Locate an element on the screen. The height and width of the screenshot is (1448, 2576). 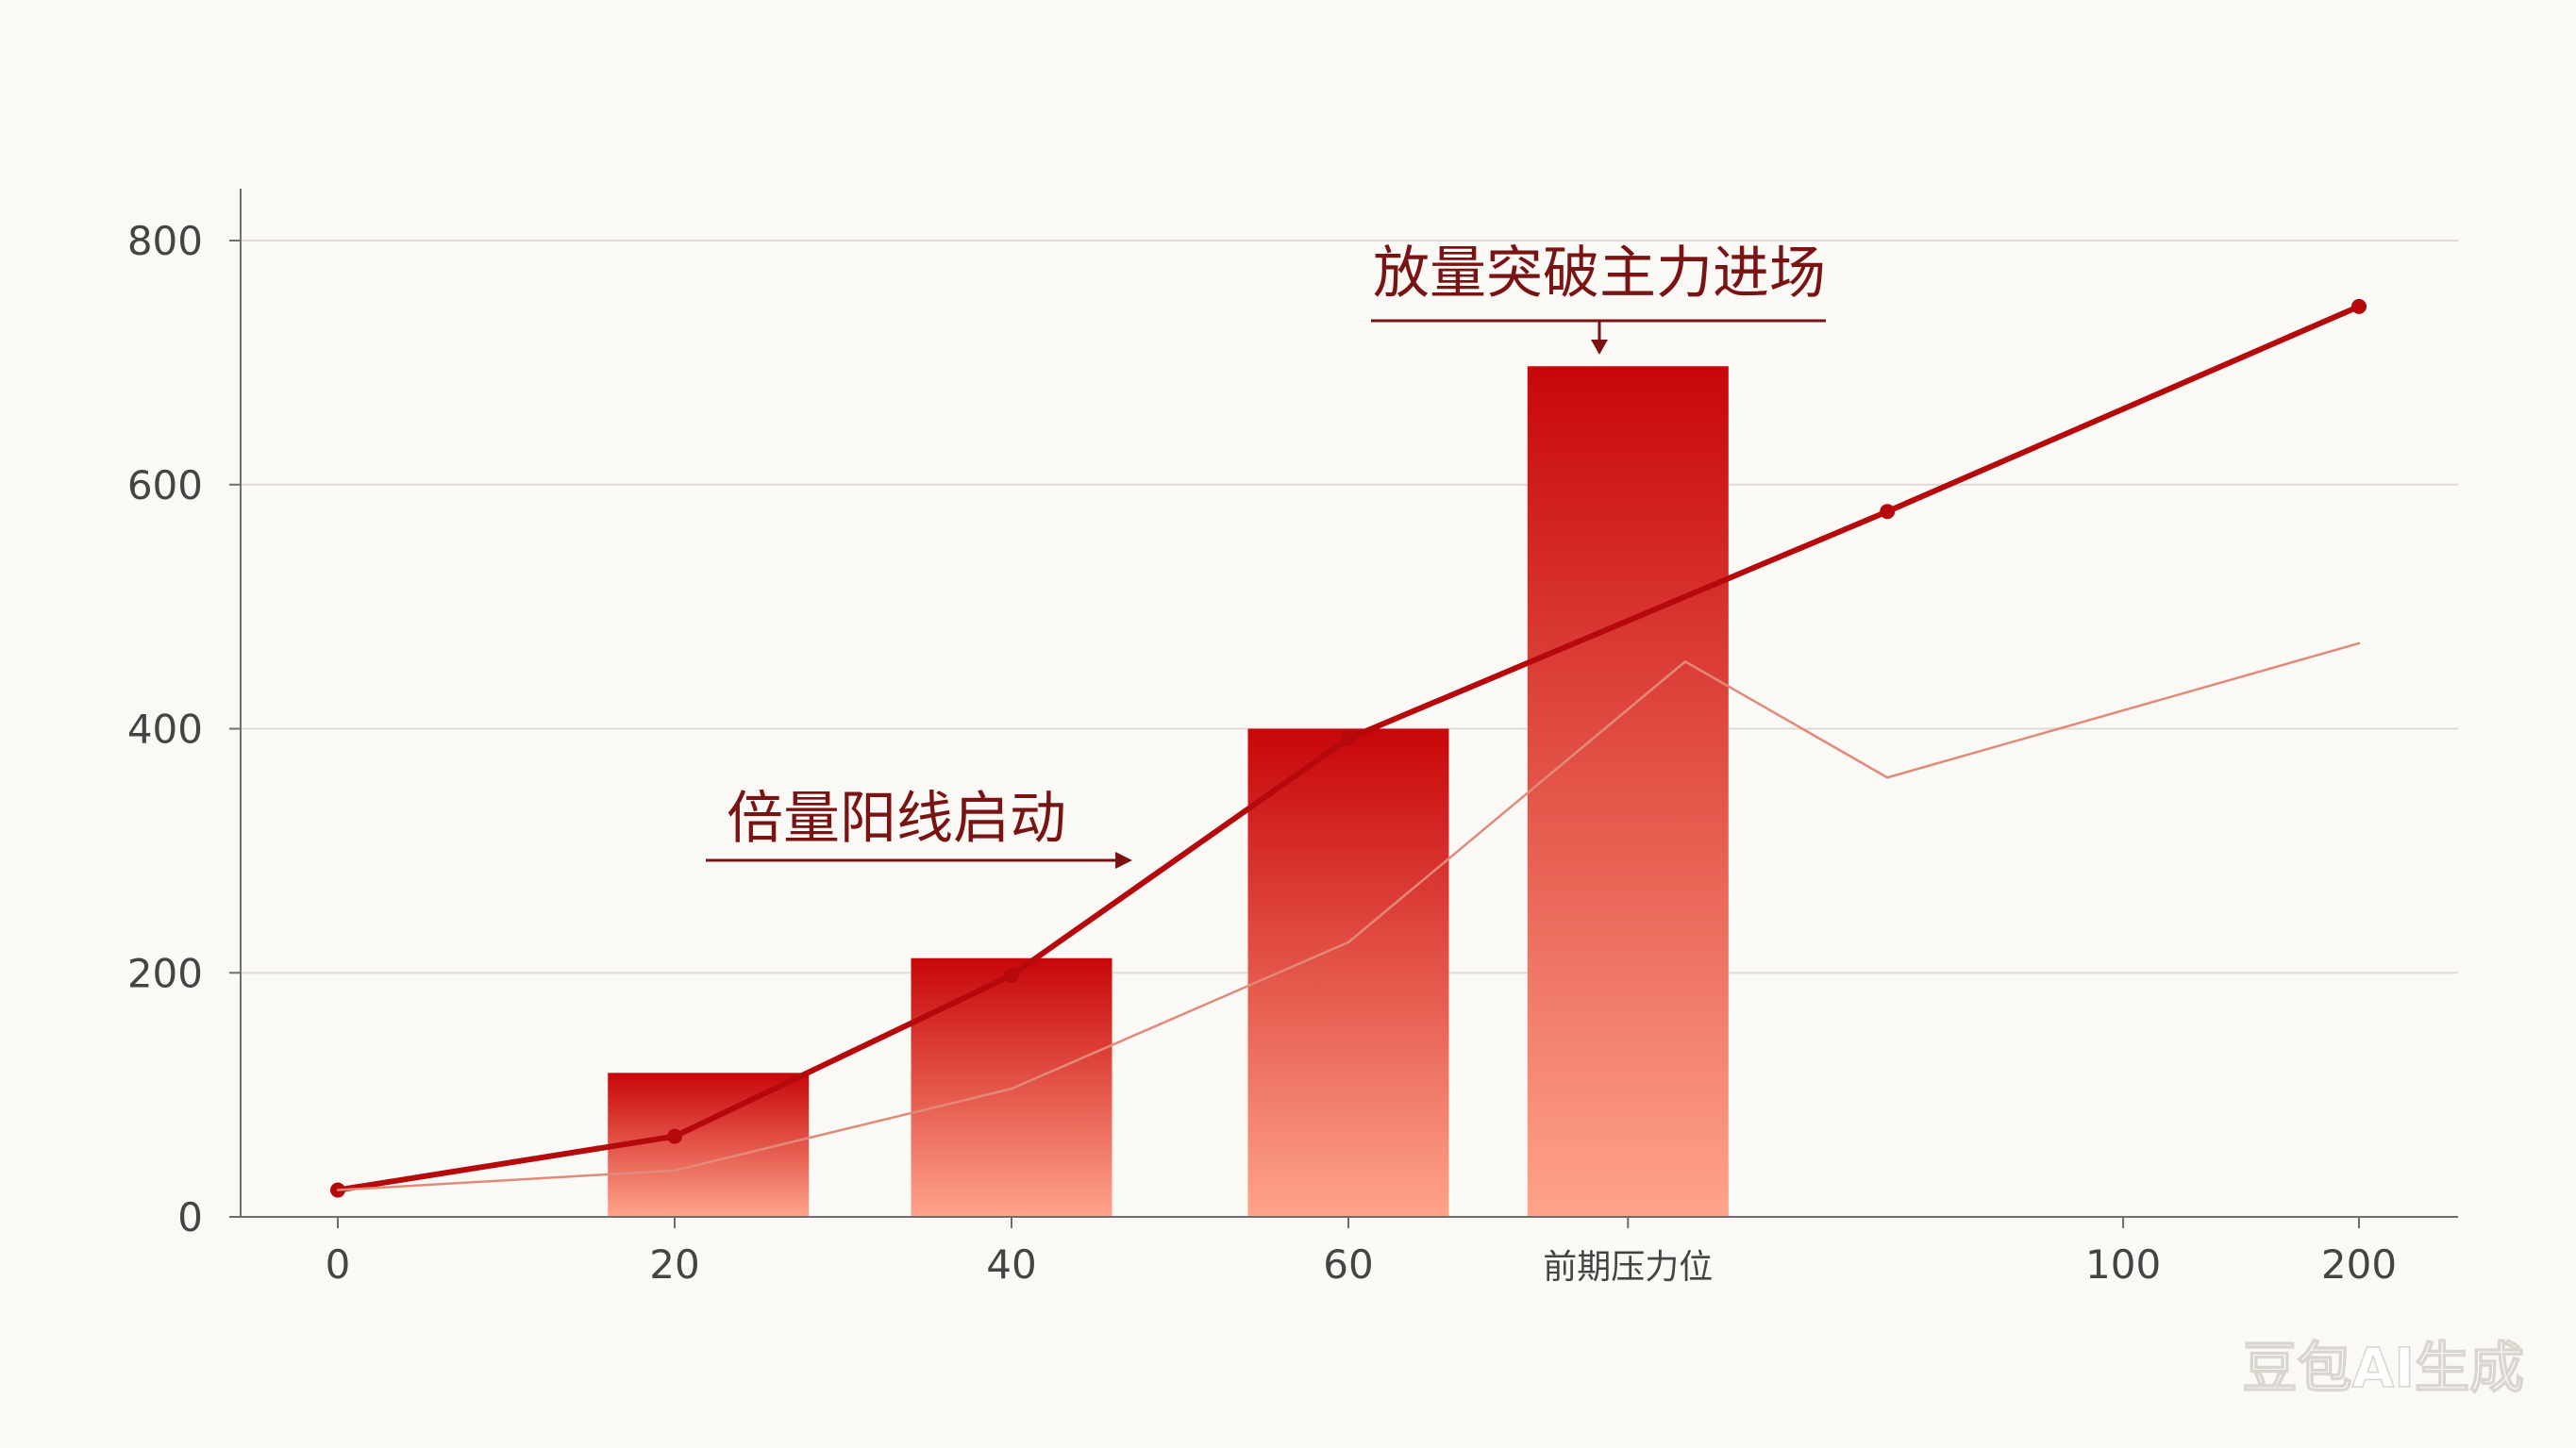
y-tick-label: 400 is located at coordinates (165, 730).